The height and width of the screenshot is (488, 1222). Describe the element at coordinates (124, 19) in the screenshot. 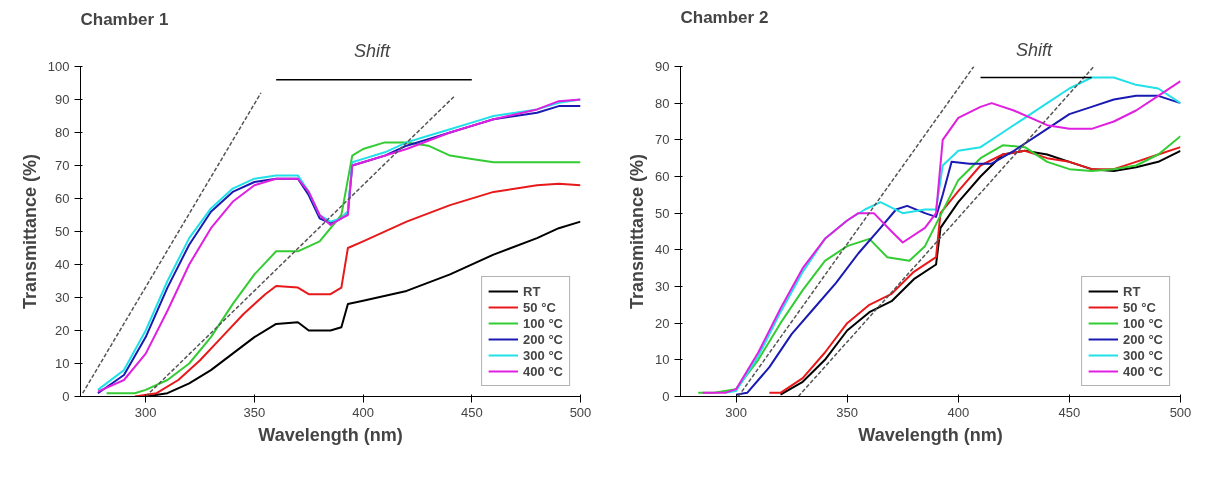

I see `chart-title: Chamber 1` at that location.